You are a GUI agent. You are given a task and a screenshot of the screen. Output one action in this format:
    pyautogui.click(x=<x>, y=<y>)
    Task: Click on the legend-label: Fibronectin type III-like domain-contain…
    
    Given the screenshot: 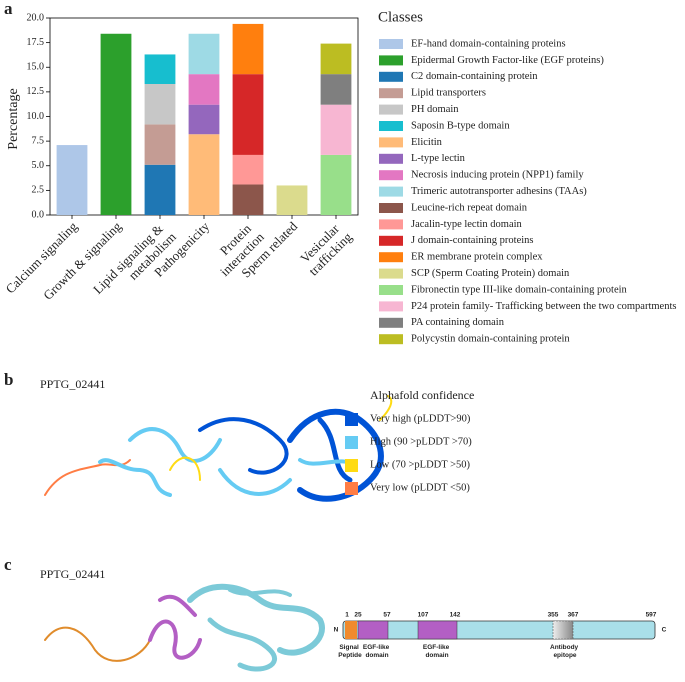 What is the action you would take?
    pyautogui.click(x=519, y=289)
    